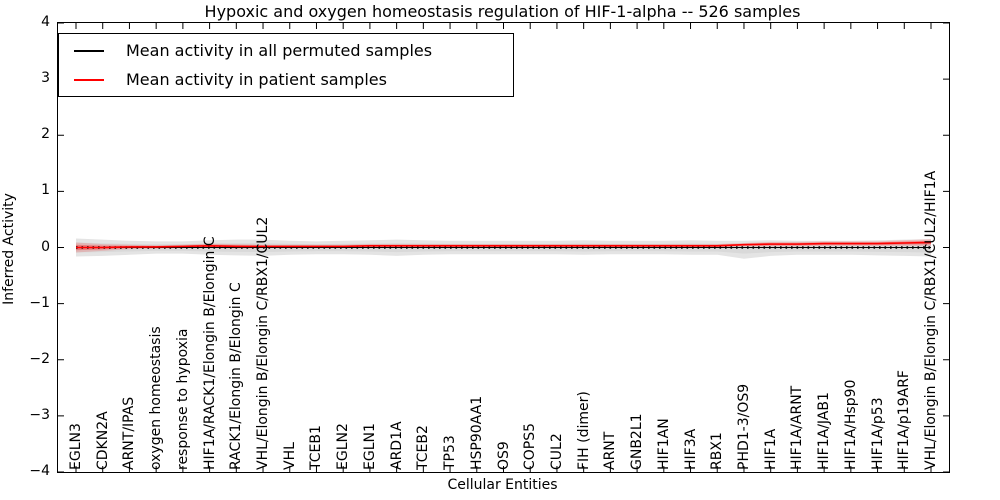 The image size is (1000, 500). I want to click on legend-item-label: Mean activity in patient samples, so click(256, 79).